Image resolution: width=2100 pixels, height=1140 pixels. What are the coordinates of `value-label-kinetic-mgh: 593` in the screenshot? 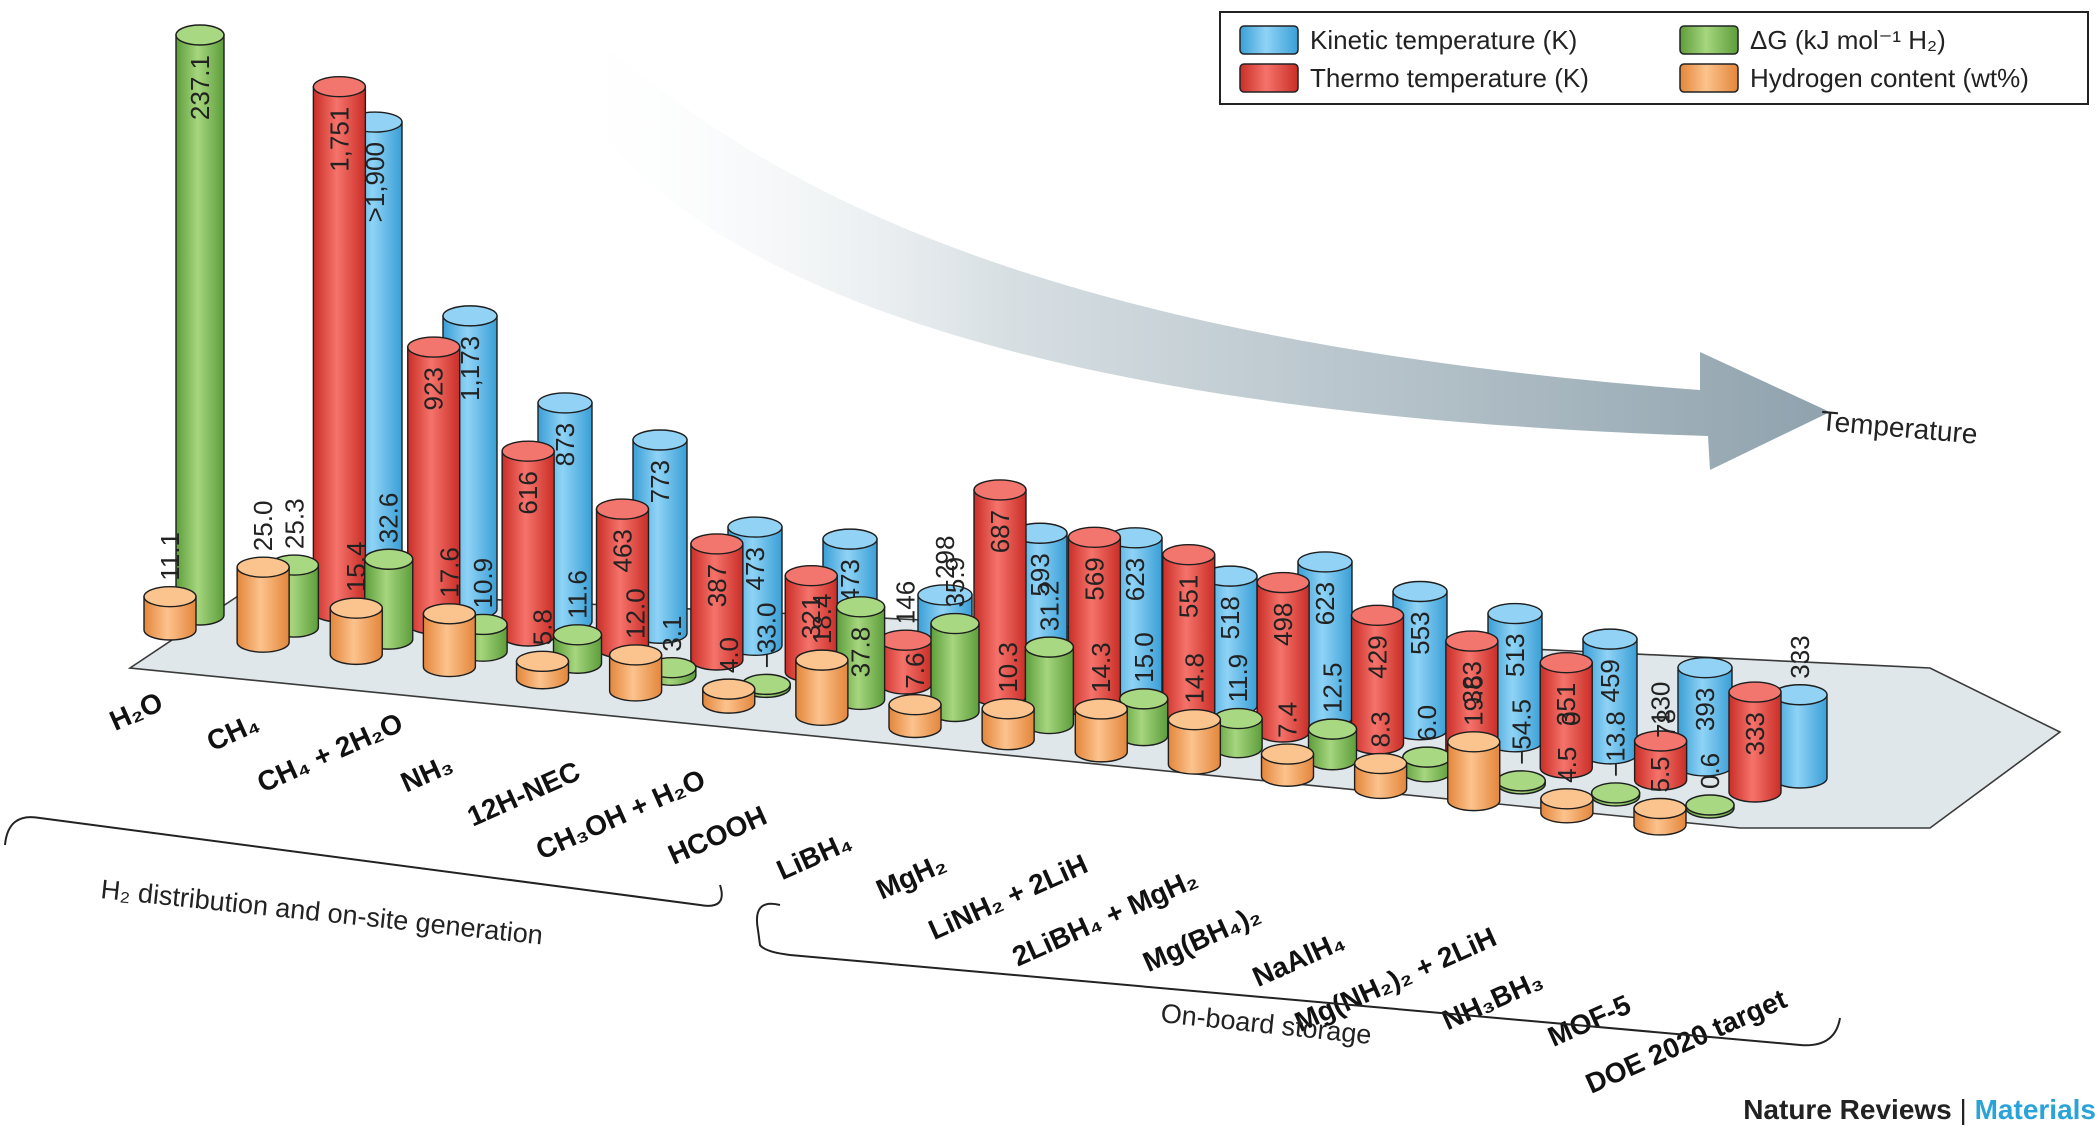 It's located at (1040, 574).